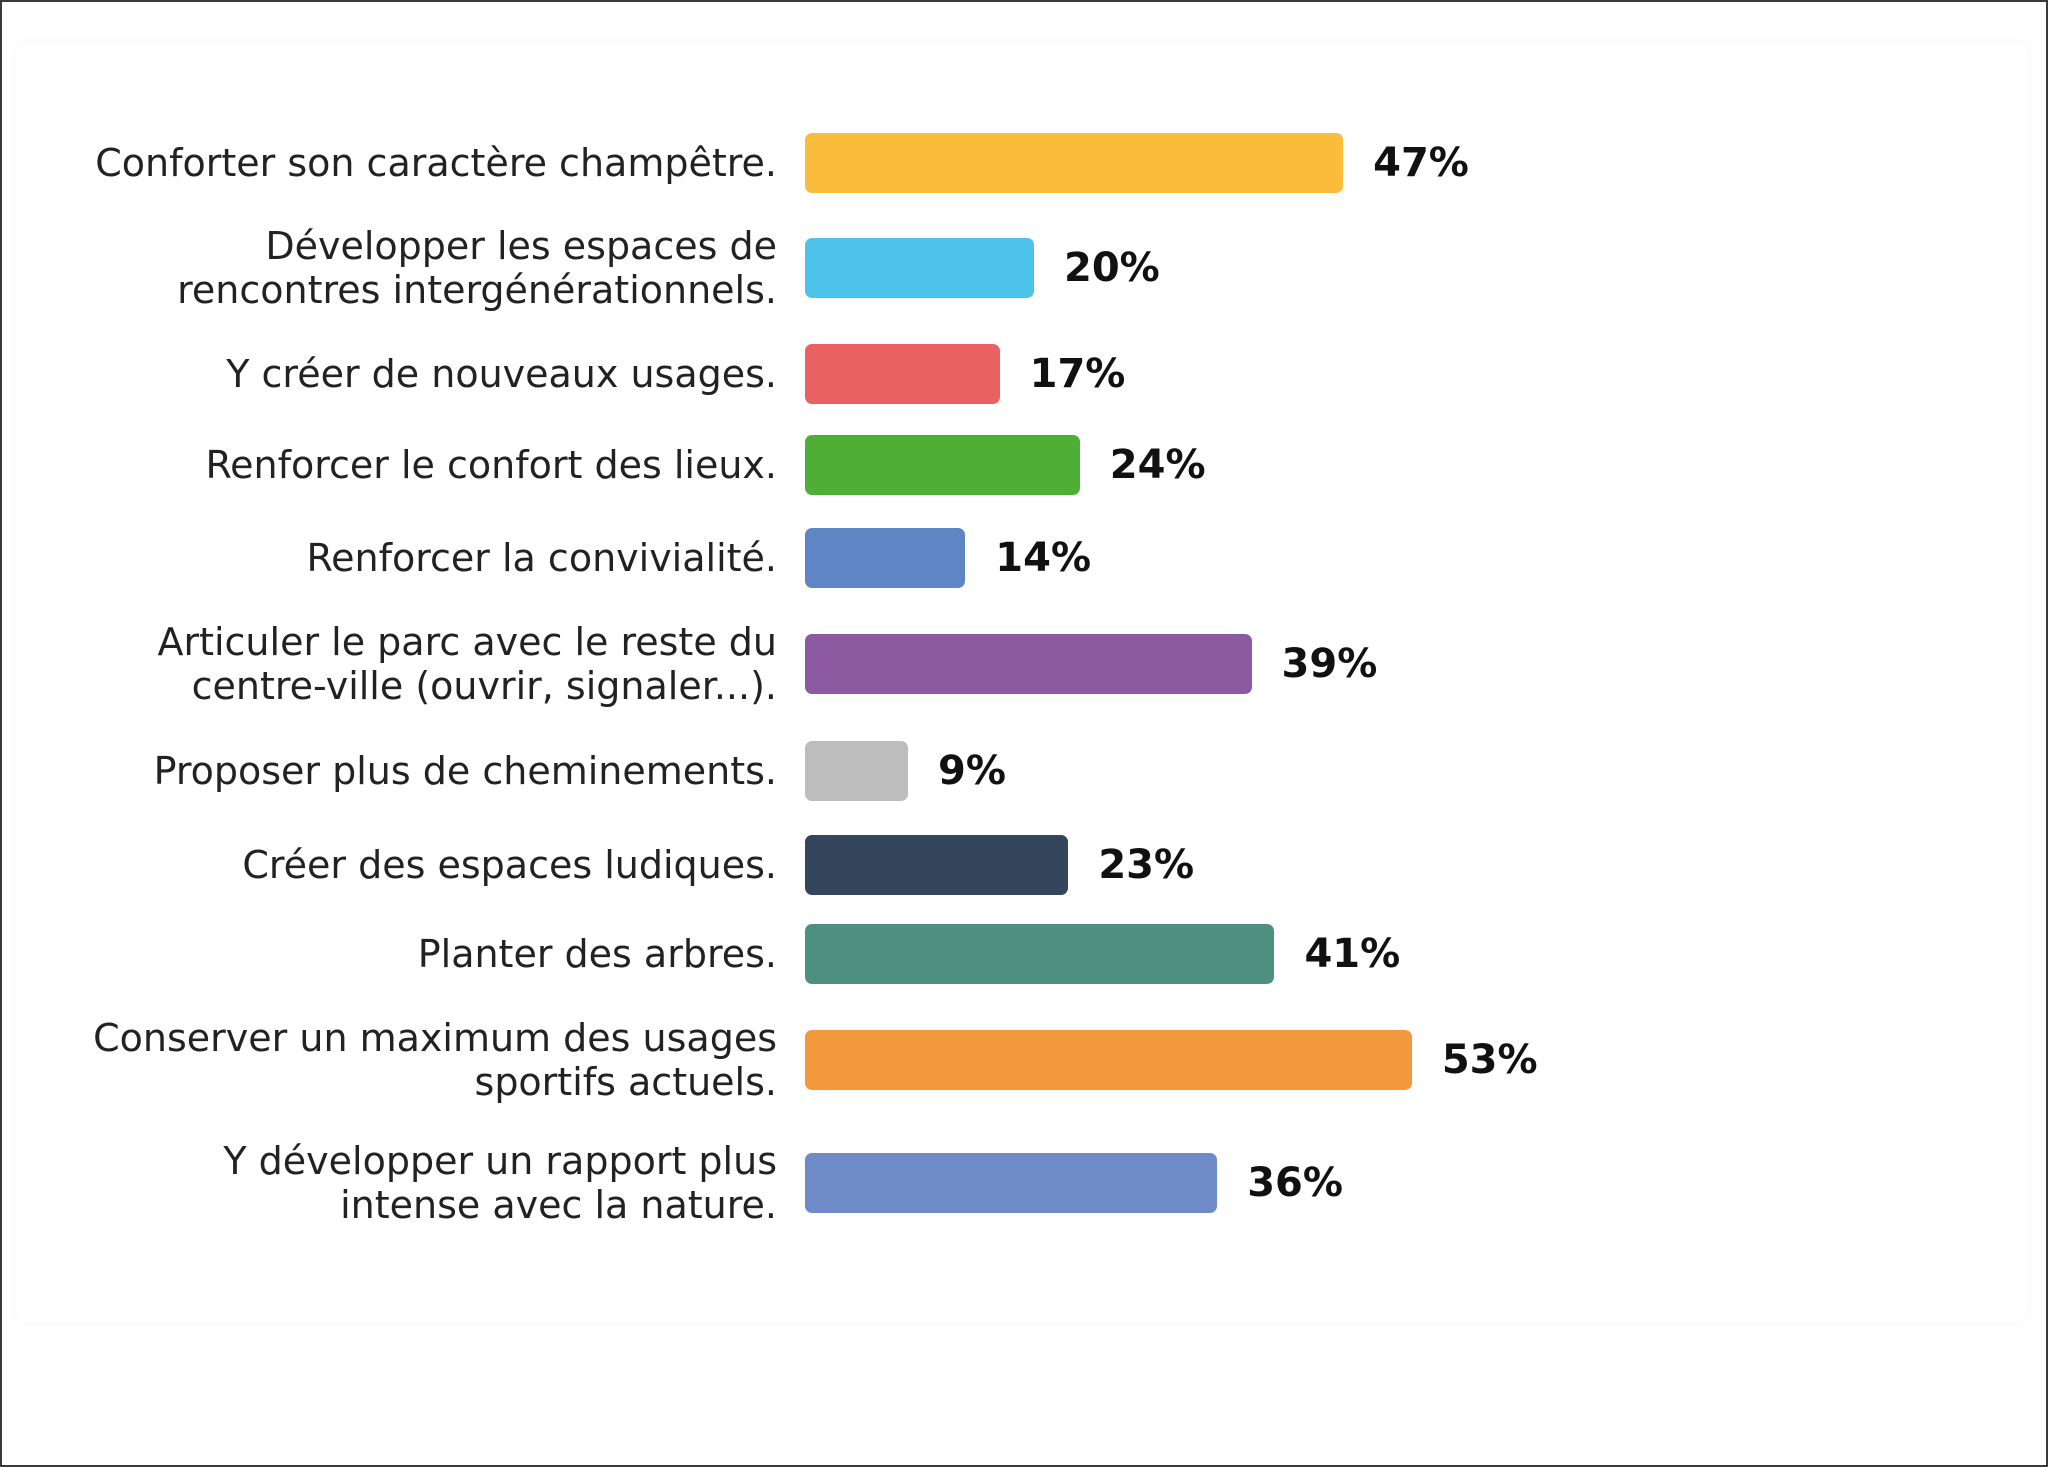 Image resolution: width=2048 pixels, height=1467 pixels. I want to click on value-label: 20%, so click(1112, 268).